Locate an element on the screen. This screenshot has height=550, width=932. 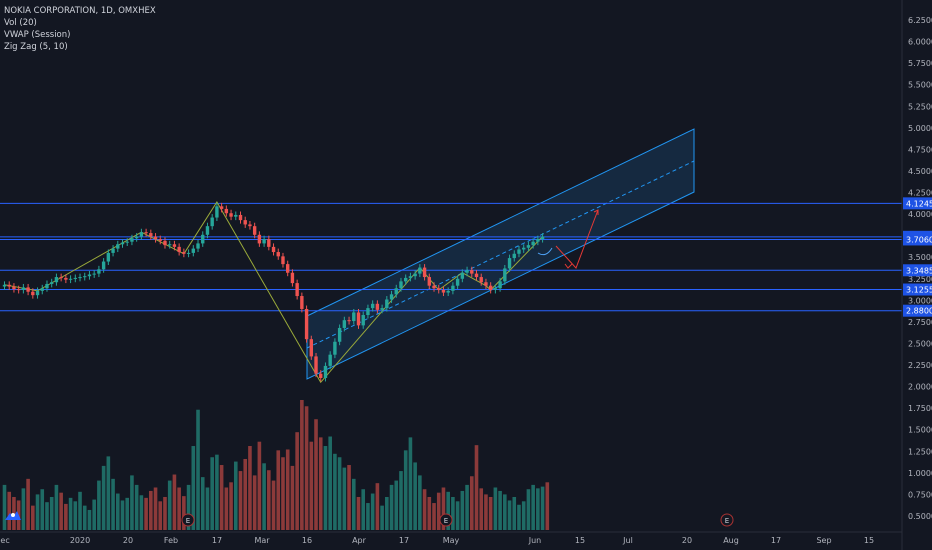
x-tick-label: 2020 is located at coordinates (80, 540).